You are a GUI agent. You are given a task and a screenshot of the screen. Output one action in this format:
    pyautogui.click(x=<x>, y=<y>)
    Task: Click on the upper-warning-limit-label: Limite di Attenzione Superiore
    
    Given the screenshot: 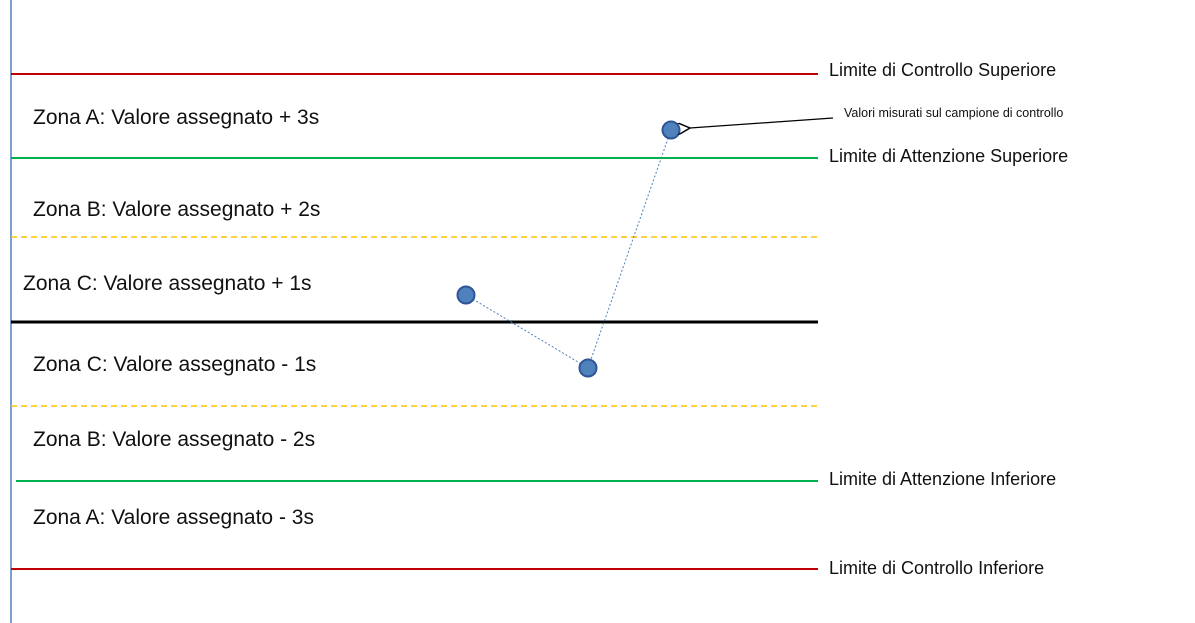 What is the action you would take?
    pyautogui.click(x=949, y=156)
    